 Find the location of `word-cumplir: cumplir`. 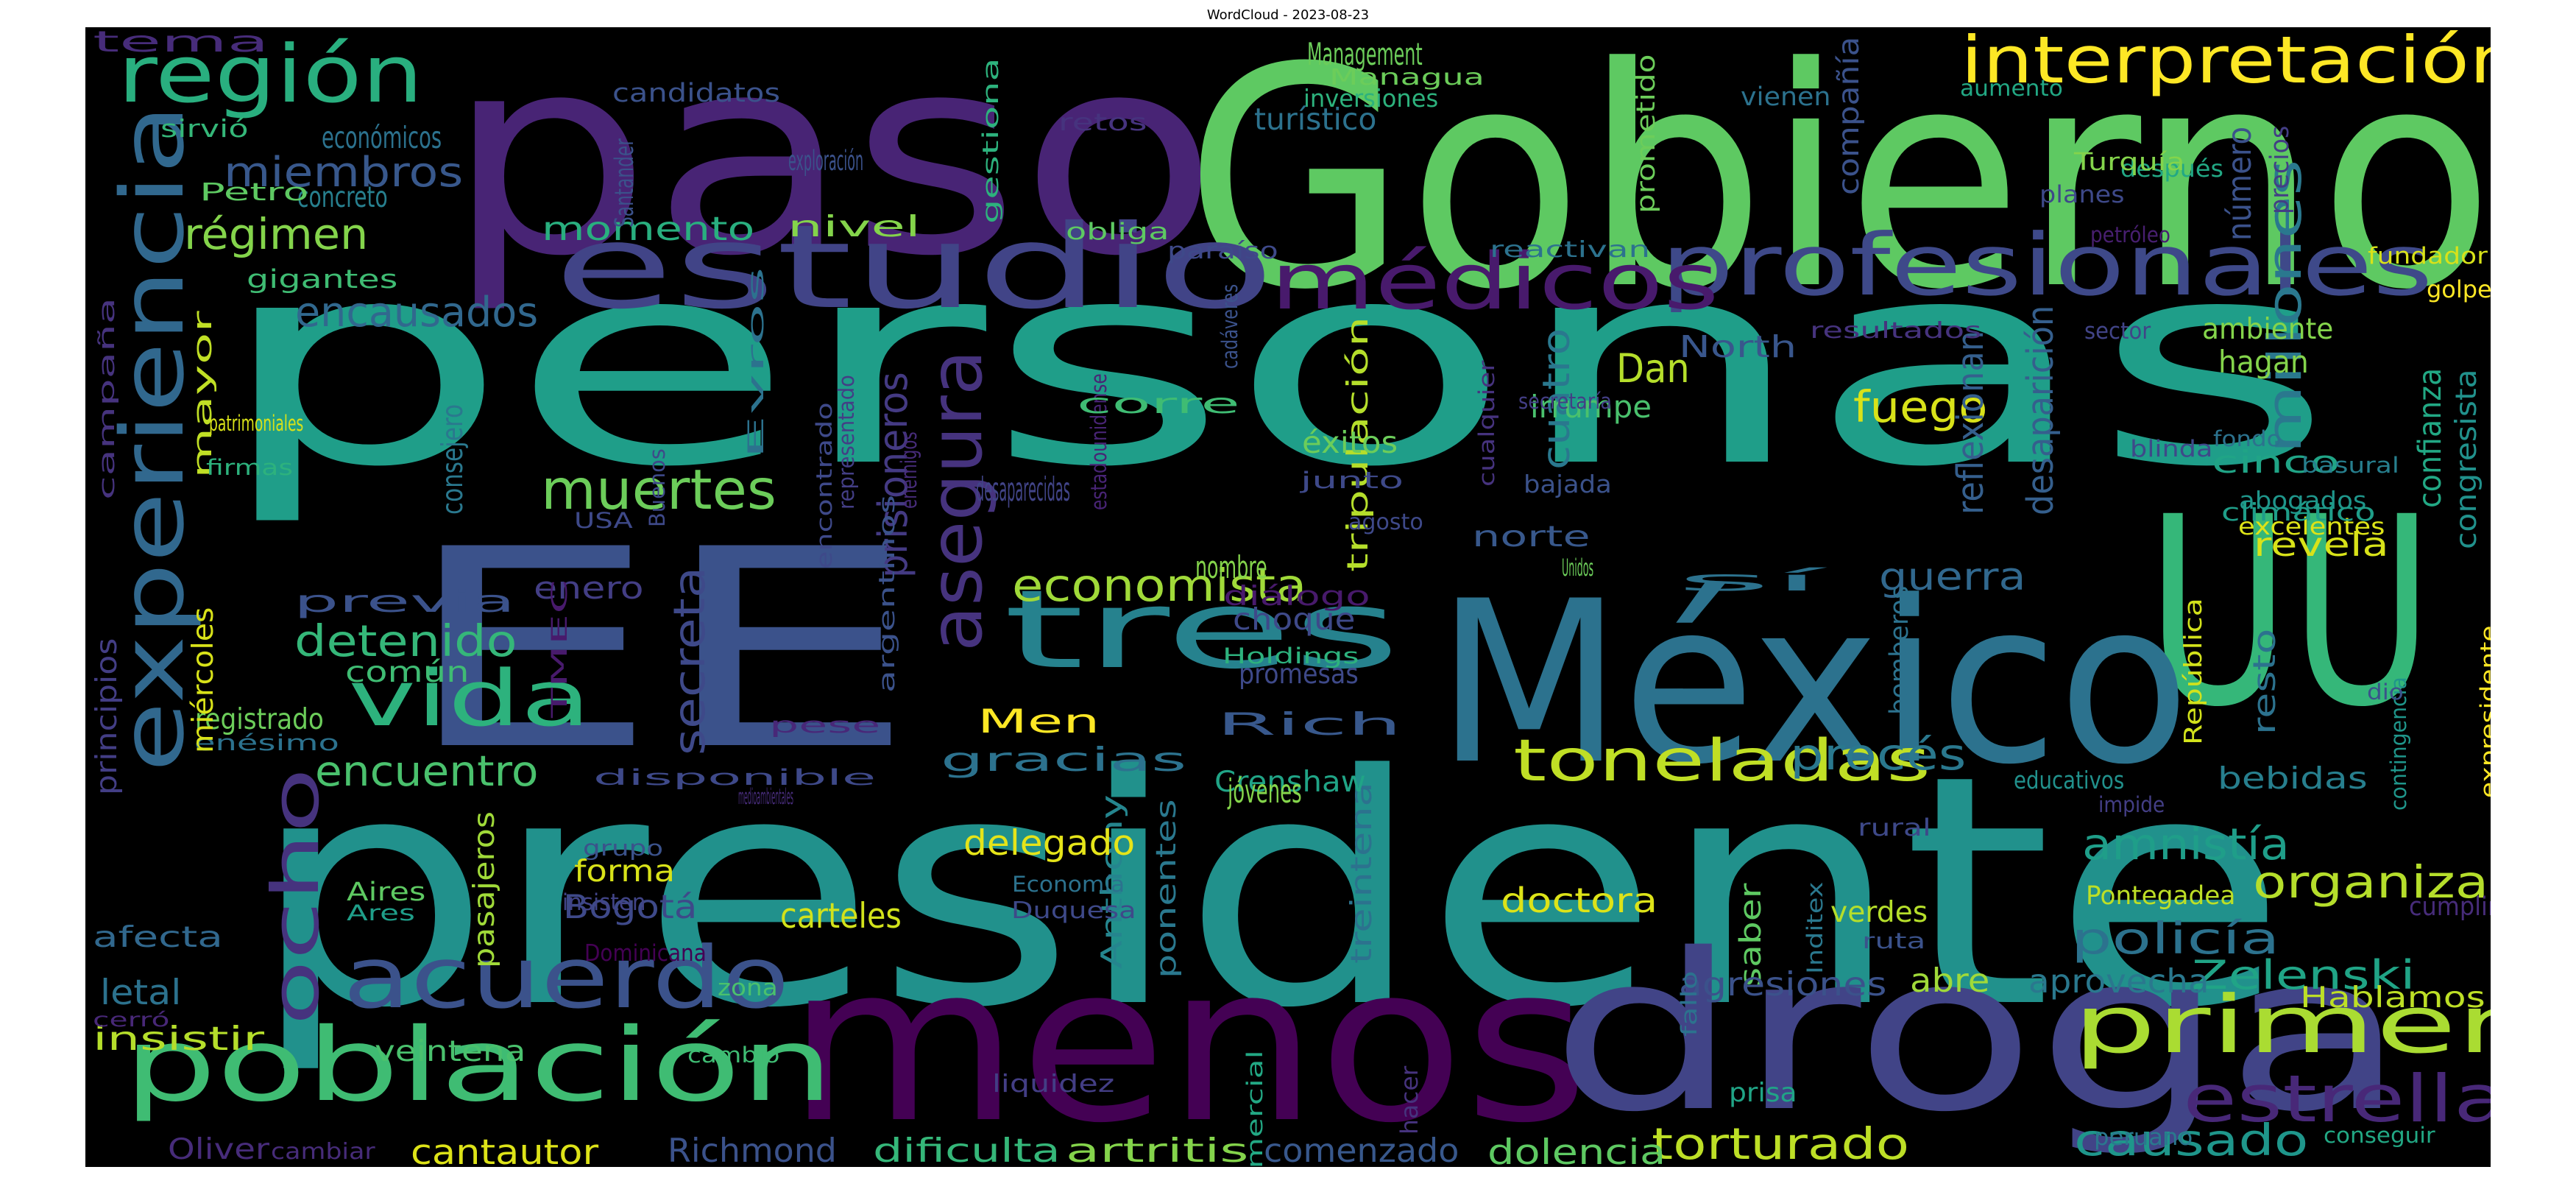

word-cumplir: cumplir is located at coordinates (2450, 907).